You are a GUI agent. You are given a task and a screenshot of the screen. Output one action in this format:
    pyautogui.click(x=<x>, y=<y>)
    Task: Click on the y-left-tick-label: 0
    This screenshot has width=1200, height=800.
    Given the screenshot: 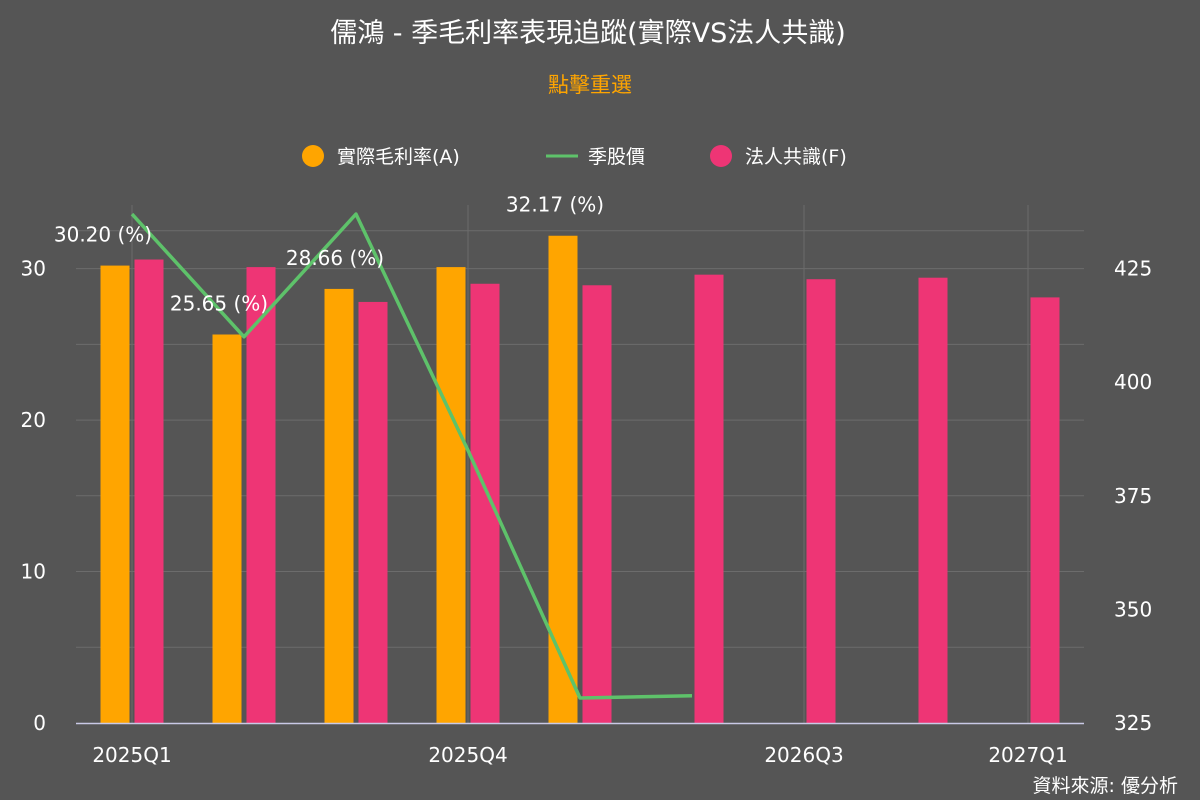 What is the action you would take?
    pyautogui.click(x=39, y=723)
    